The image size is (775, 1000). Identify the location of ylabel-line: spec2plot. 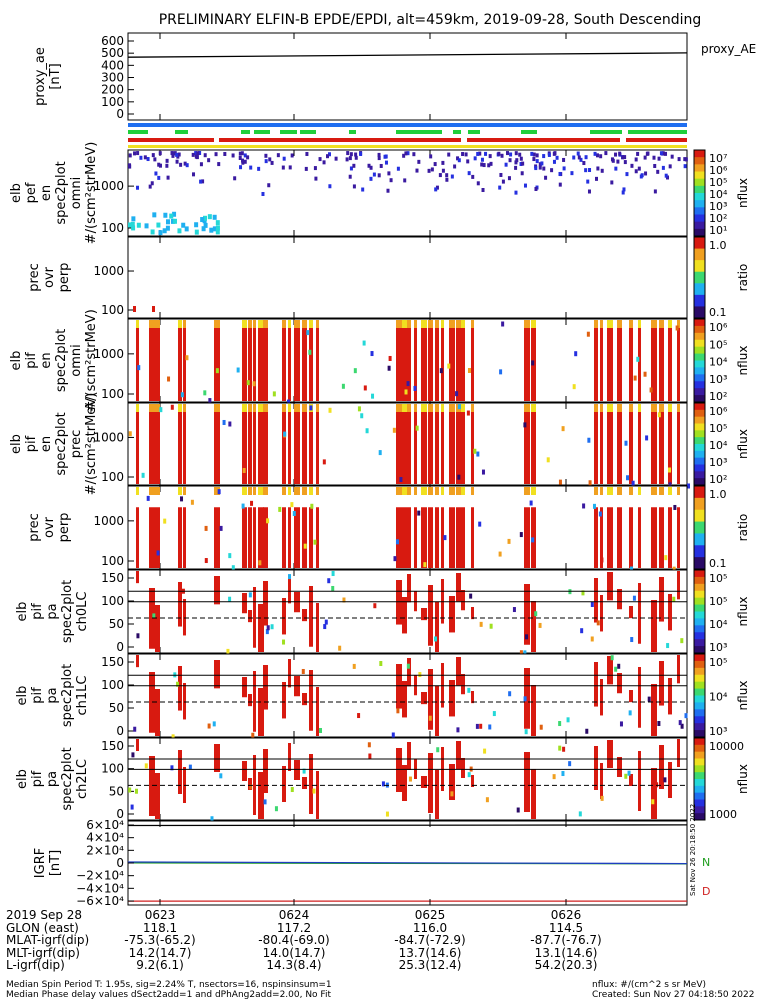
(61, 443).